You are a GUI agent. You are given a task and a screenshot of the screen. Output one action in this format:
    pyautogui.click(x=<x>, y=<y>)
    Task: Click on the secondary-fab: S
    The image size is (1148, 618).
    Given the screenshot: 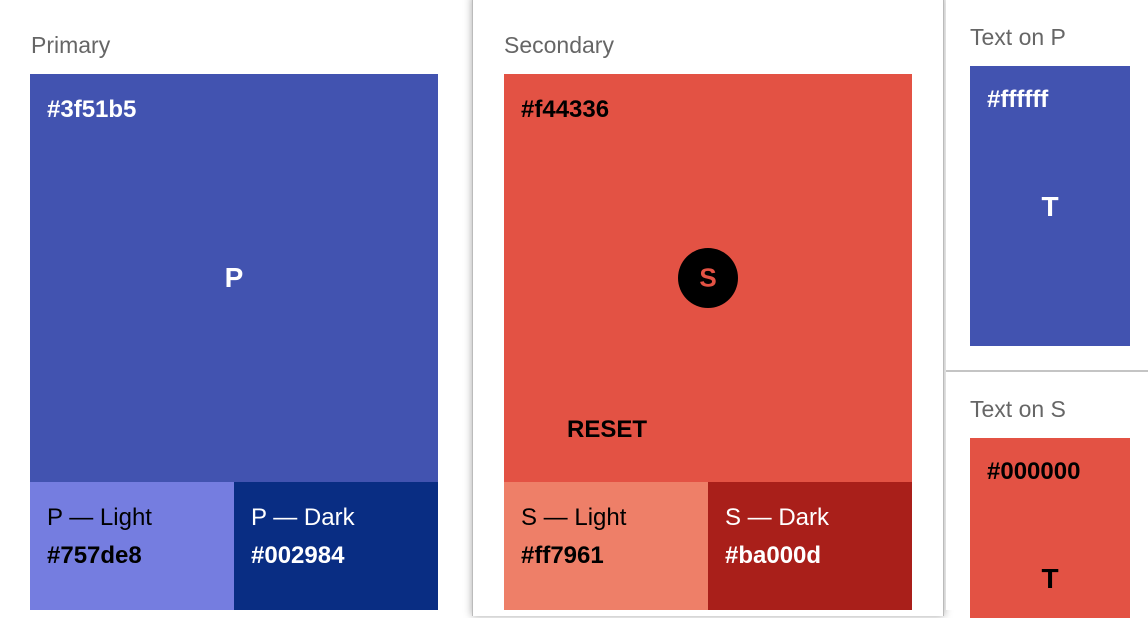 What is the action you would take?
    pyautogui.click(x=708, y=278)
    